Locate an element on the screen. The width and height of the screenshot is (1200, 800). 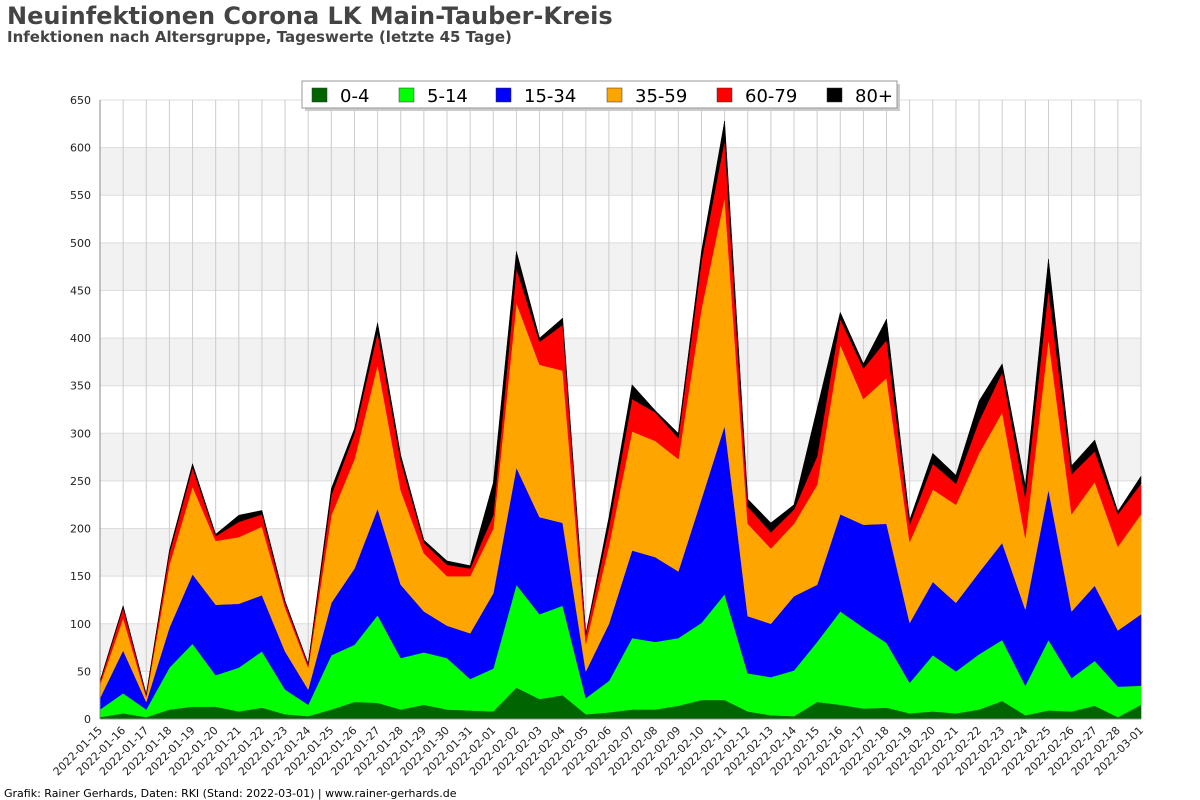
y-tick-label: 300 is located at coordinates (80, 433).